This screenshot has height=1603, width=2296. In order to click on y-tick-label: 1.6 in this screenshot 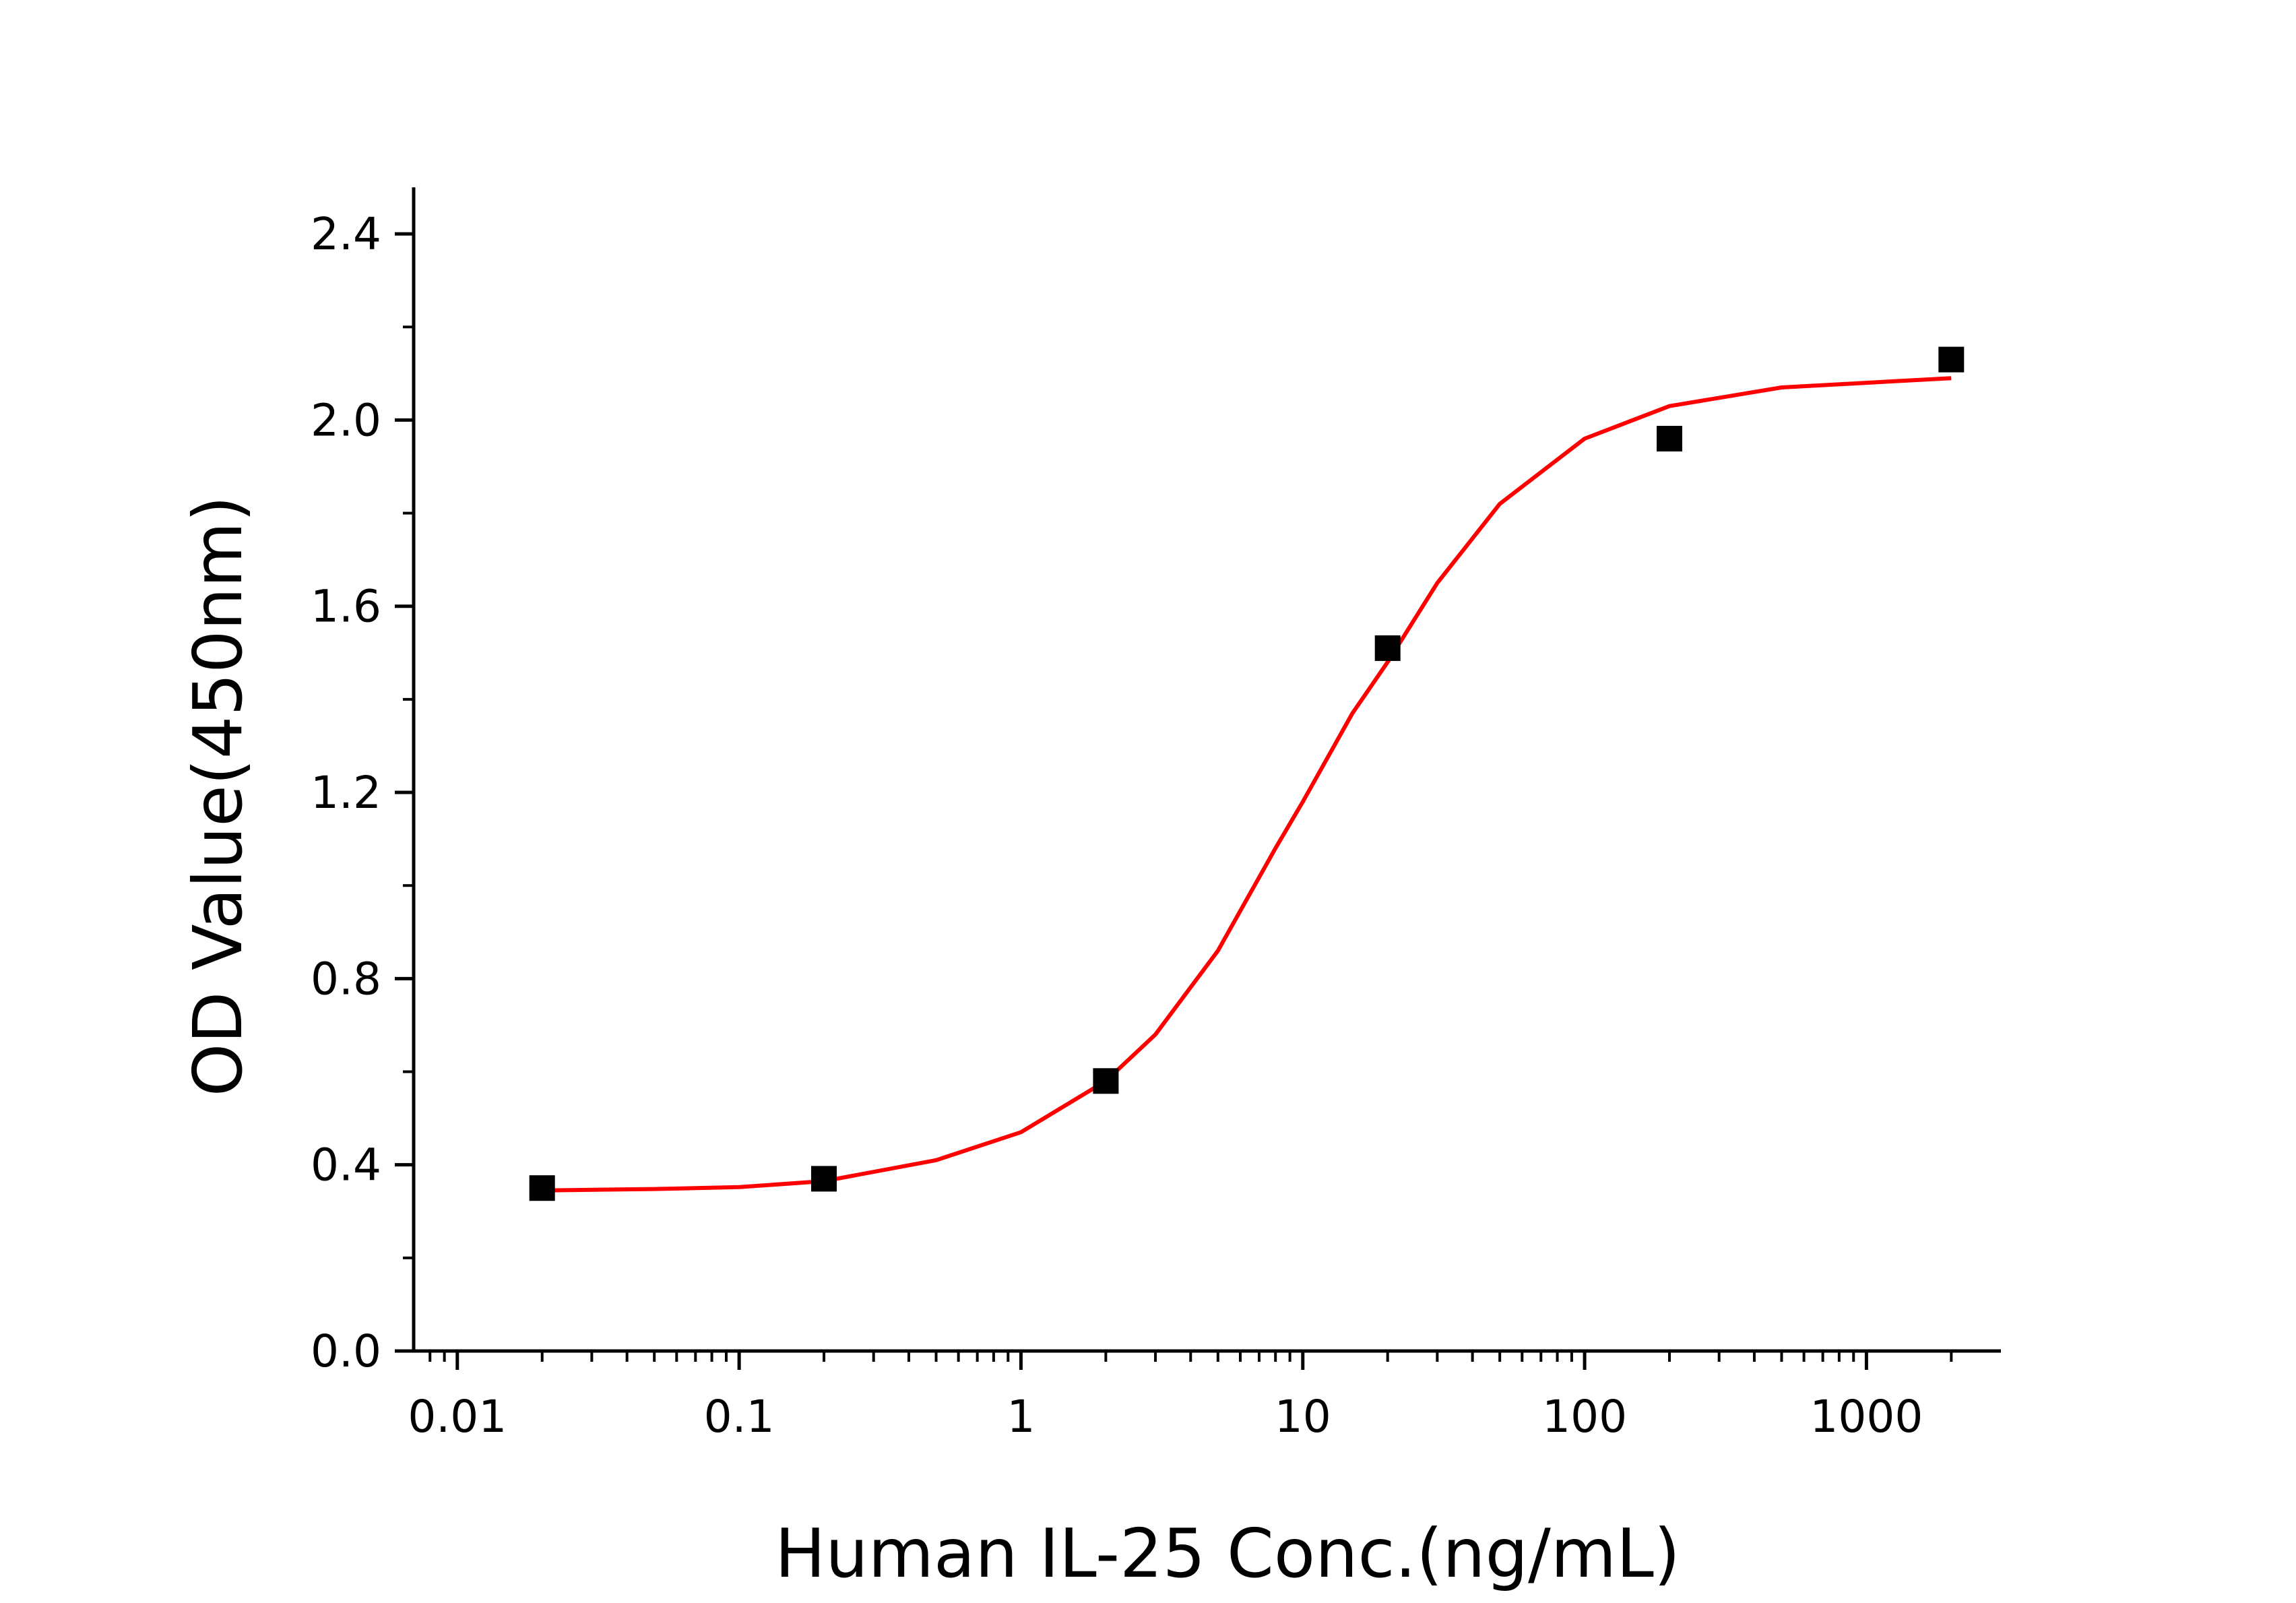, I will do `click(346, 607)`.